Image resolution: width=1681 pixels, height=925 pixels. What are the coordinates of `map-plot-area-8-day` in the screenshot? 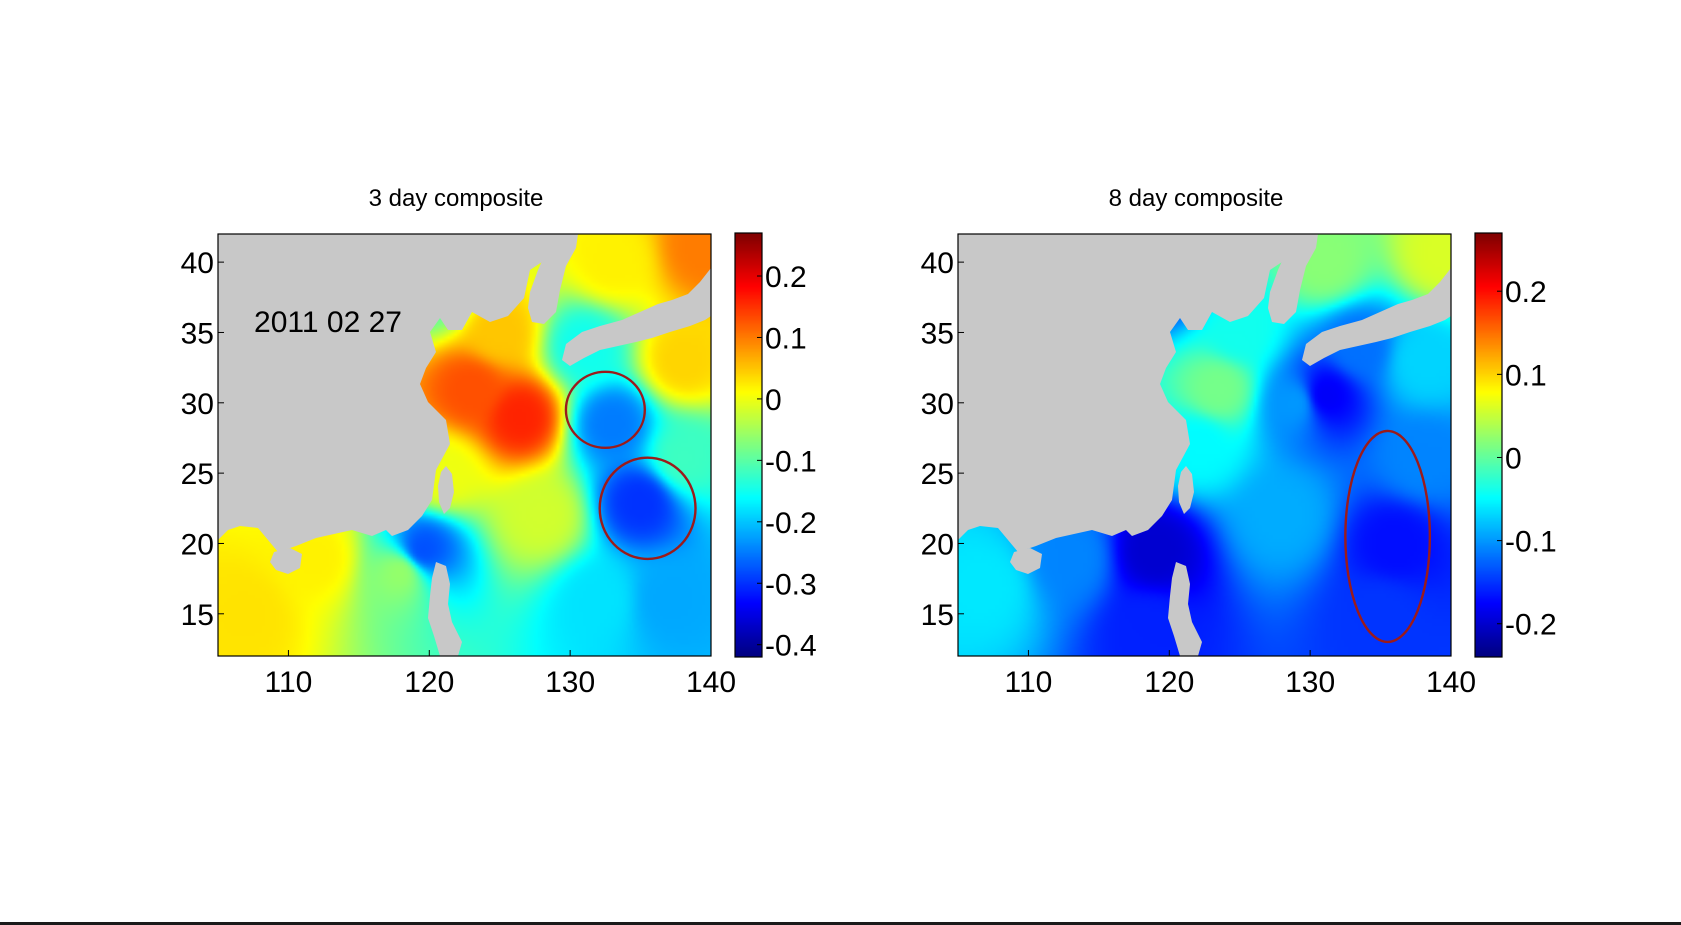 It's located at (1204, 445).